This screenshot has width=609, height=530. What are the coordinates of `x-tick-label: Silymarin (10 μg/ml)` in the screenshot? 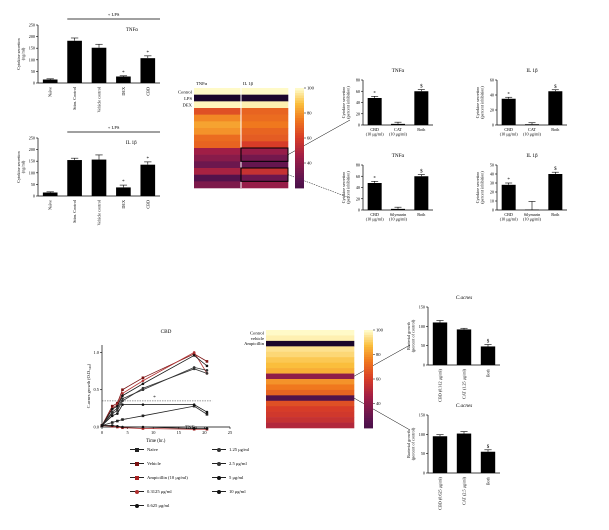 It's located at (532, 217).